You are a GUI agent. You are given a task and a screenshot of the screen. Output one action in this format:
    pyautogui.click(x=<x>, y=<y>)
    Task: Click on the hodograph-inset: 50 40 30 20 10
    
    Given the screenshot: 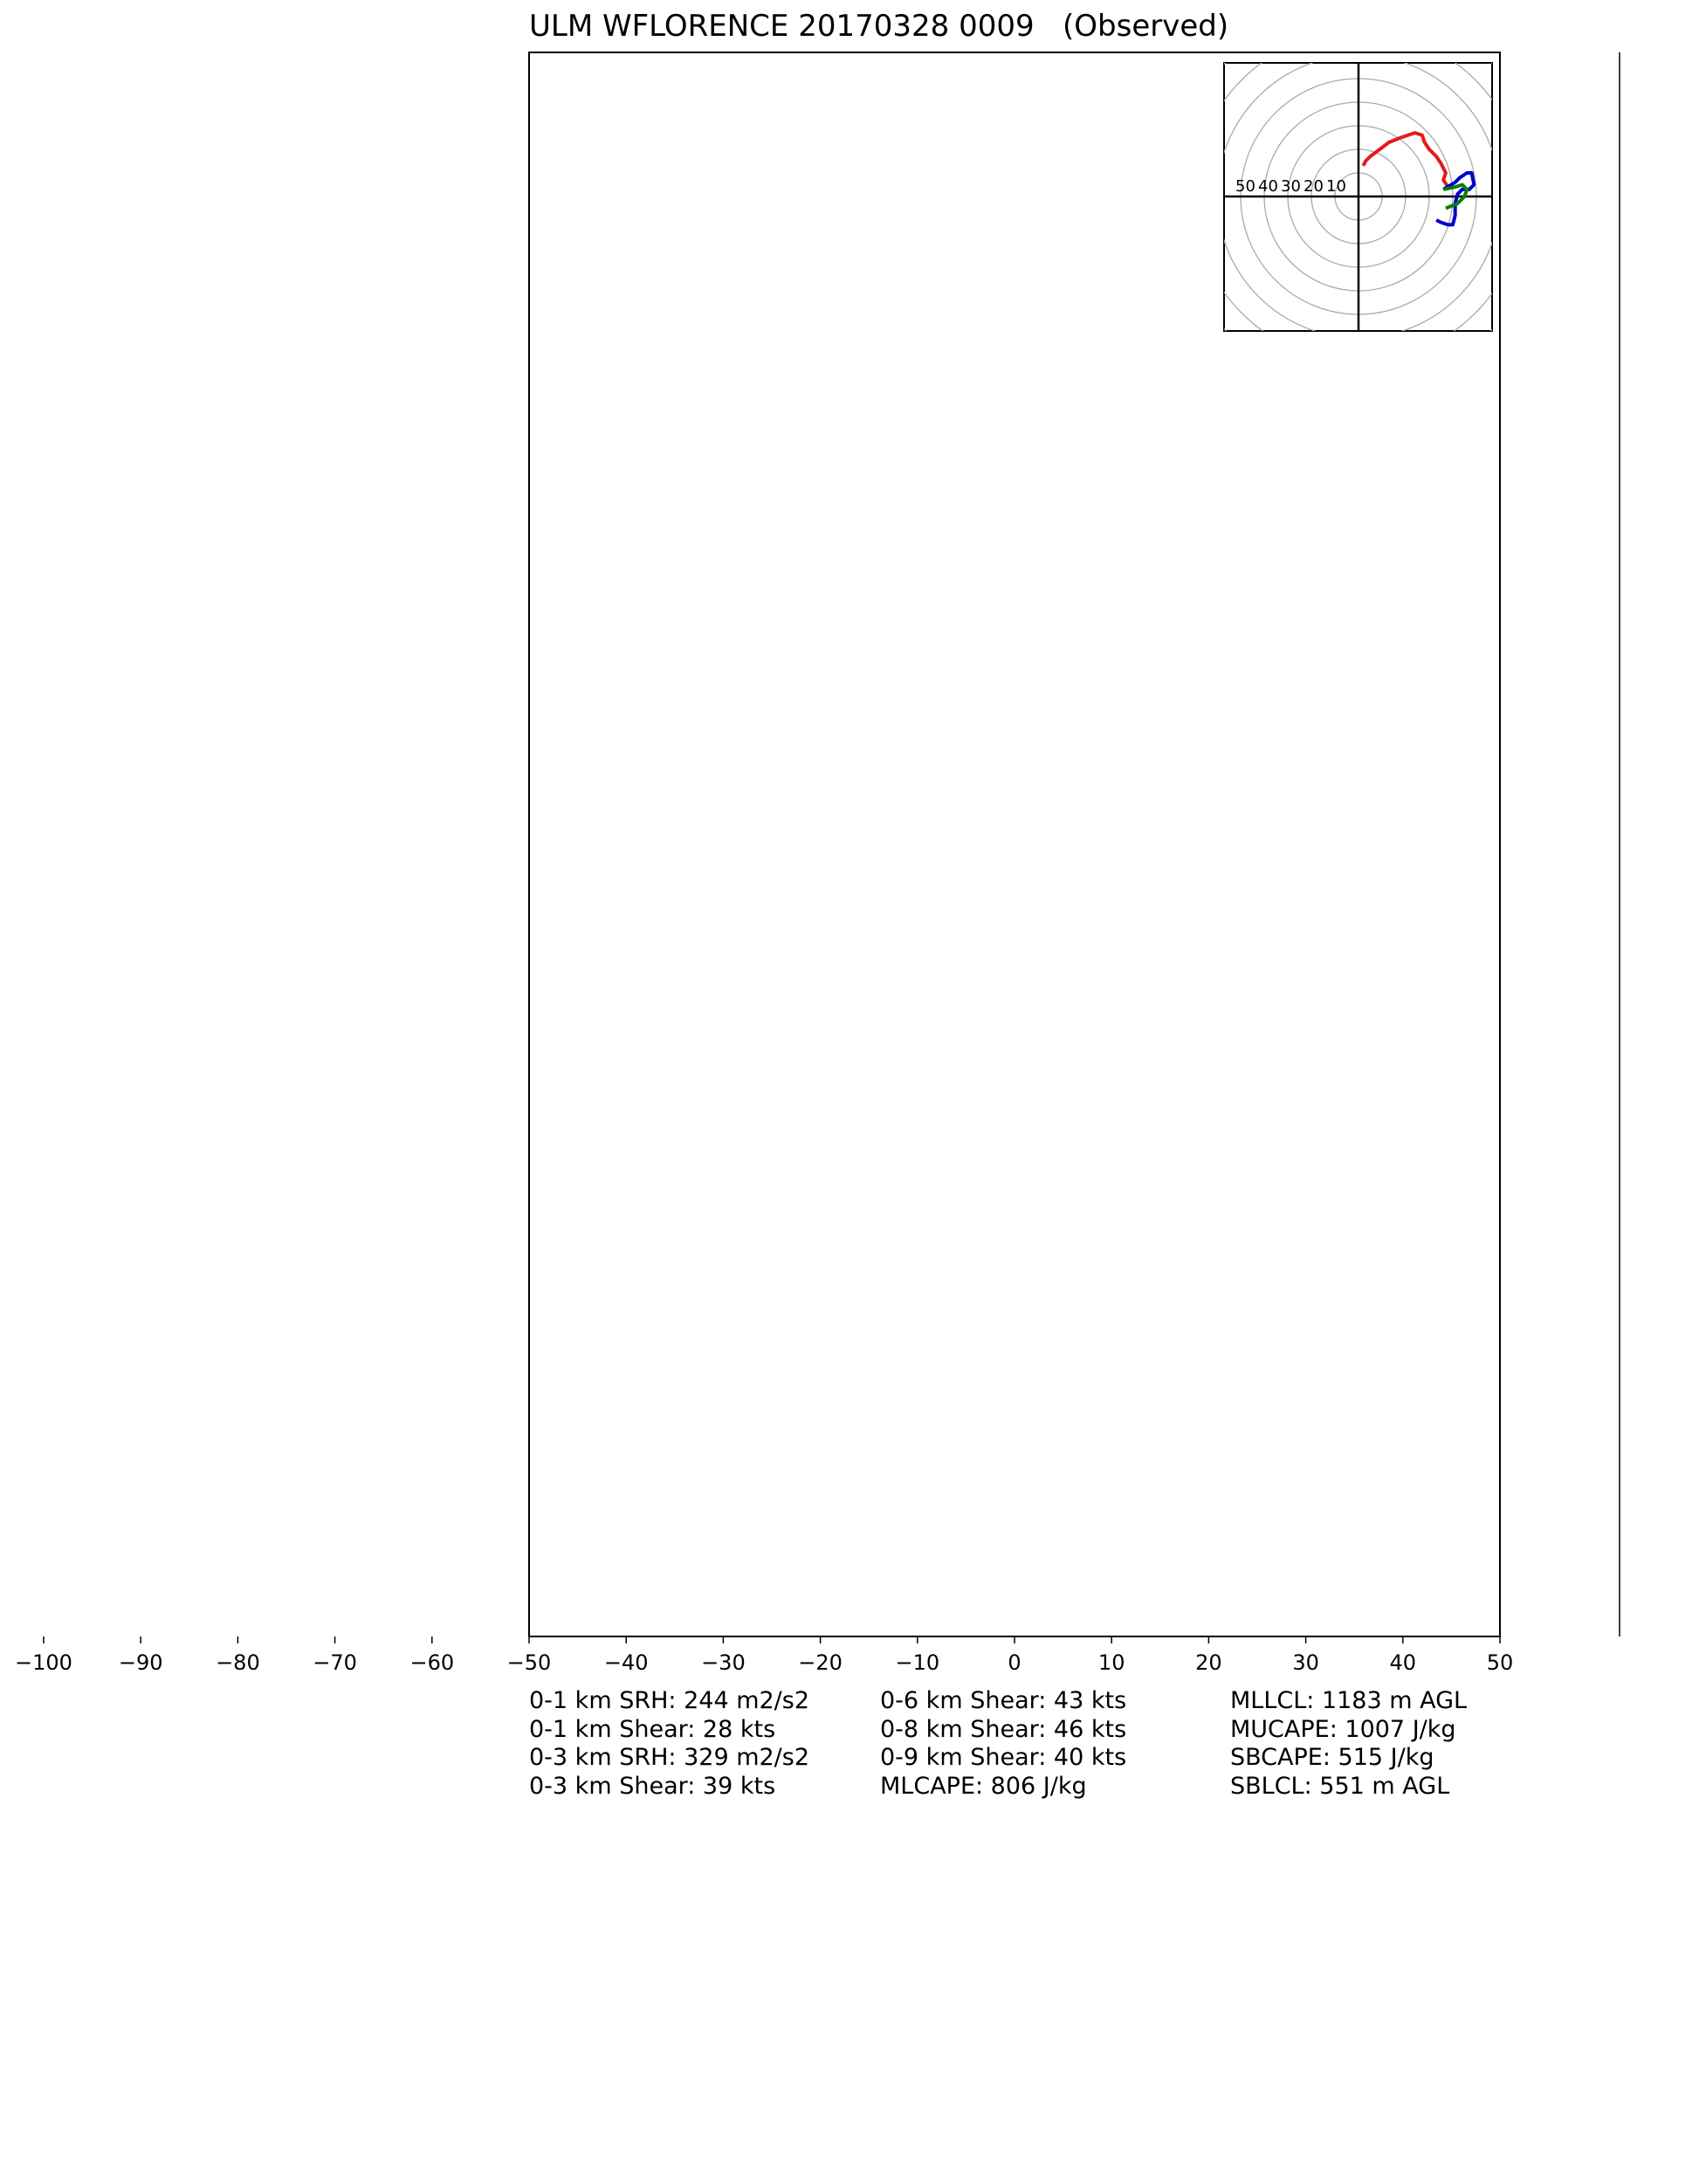 What is the action you would take?
    pyautogui.click(x=1358, y=197)
    